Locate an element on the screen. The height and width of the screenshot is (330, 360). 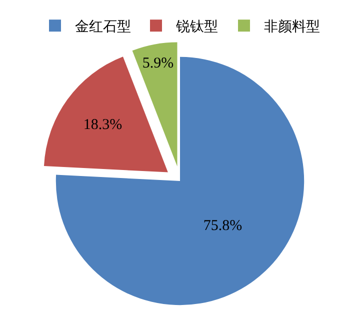
legend-label: 锐钛型 is located at coordinates (196, 26).